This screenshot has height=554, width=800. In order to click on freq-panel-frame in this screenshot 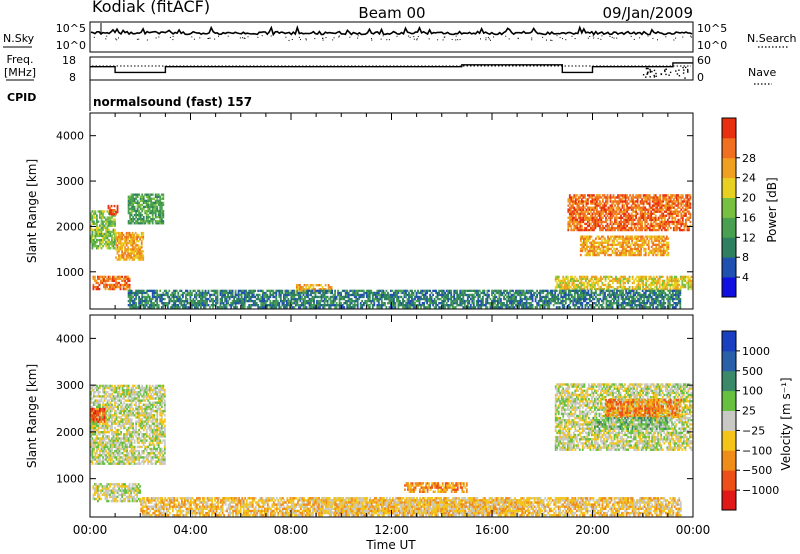, I will do `click(391, 68)`.